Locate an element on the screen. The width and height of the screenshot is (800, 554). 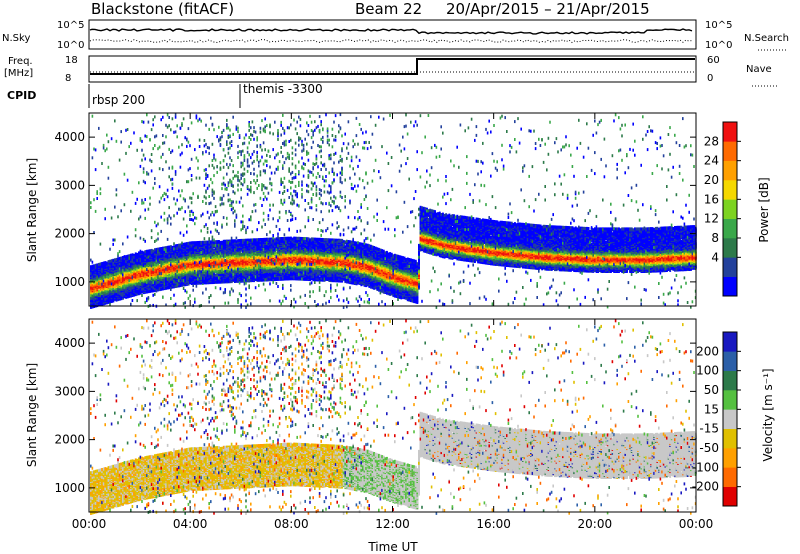
colorbar-tick-label: 20 is located at coordinates (711, 180).